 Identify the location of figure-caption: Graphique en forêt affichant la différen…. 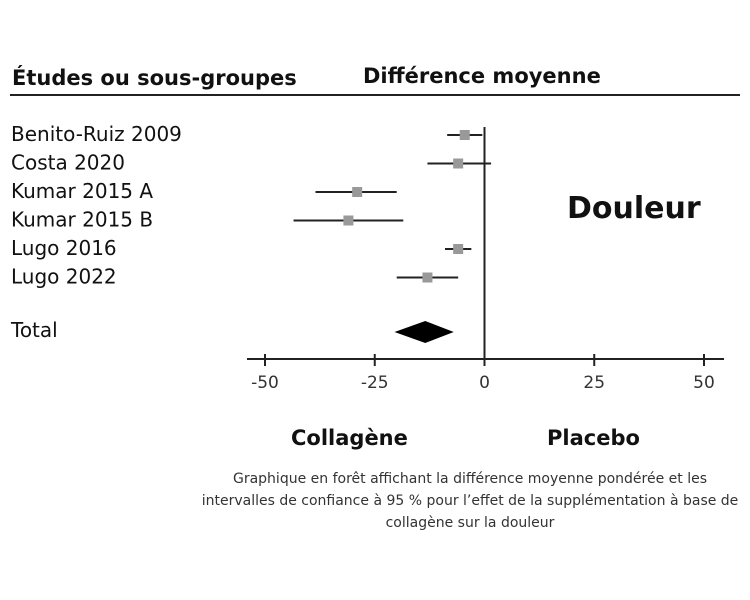
(470, 501).